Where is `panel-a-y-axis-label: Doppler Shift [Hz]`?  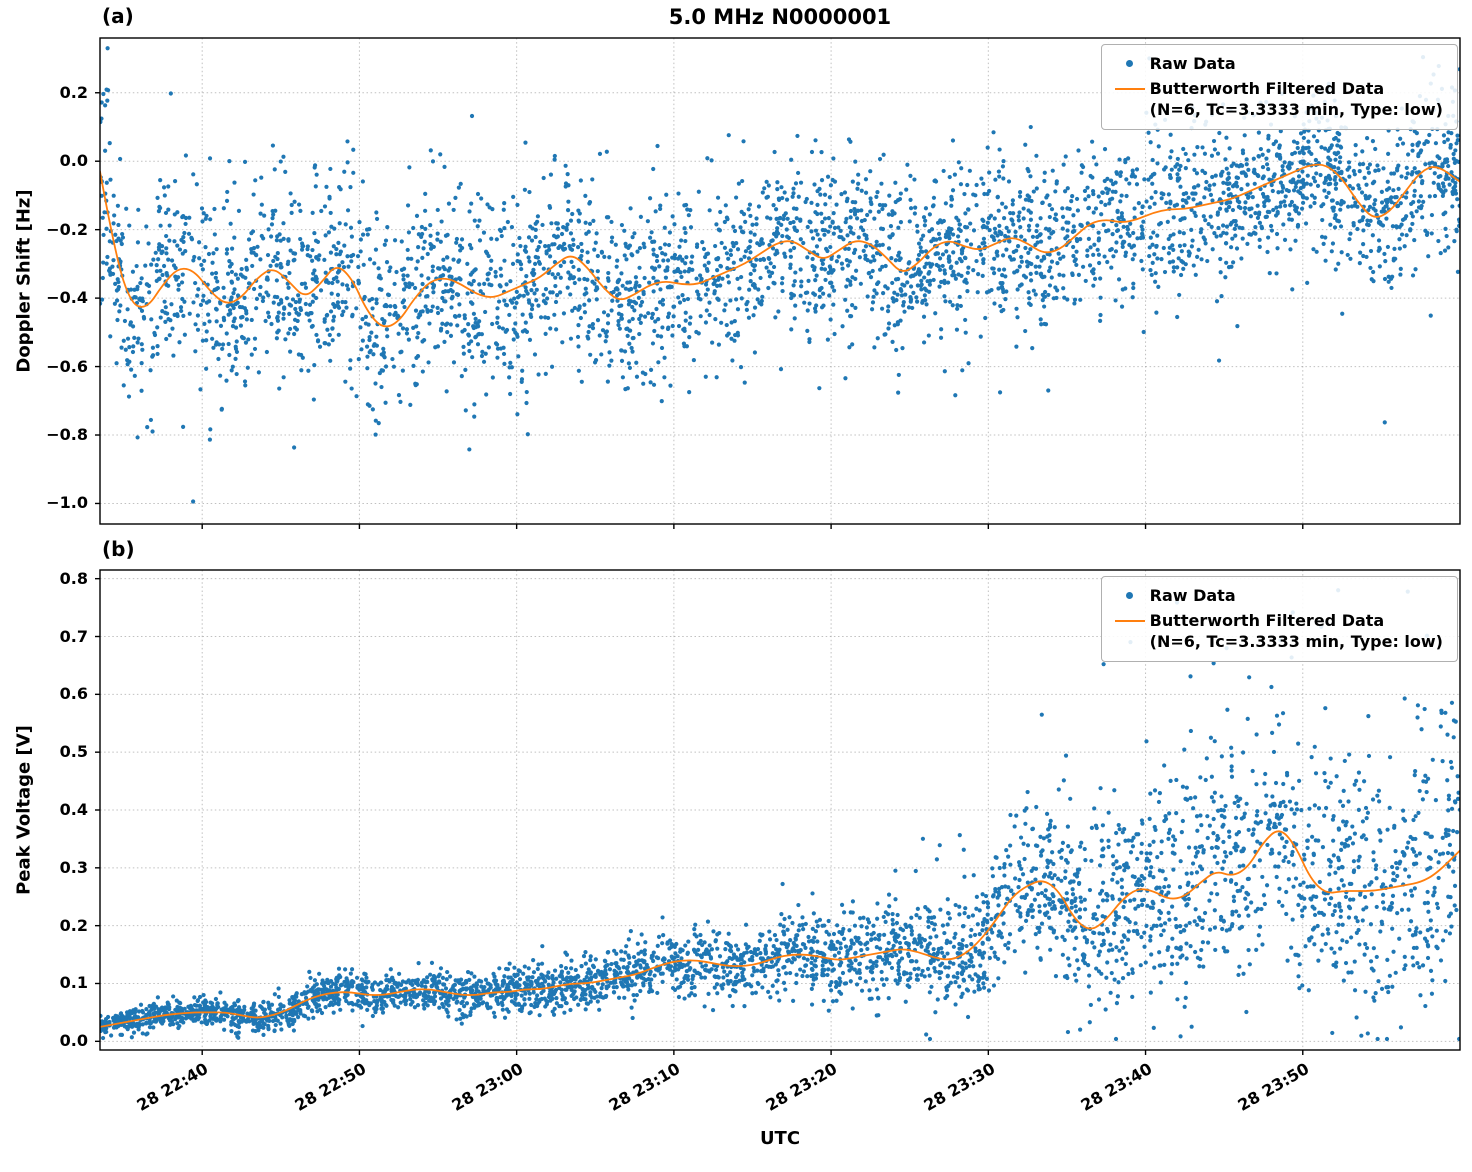
panel-a-y-axis-label: Doppler Shift [Hz] is located at coordinates (24, 281).